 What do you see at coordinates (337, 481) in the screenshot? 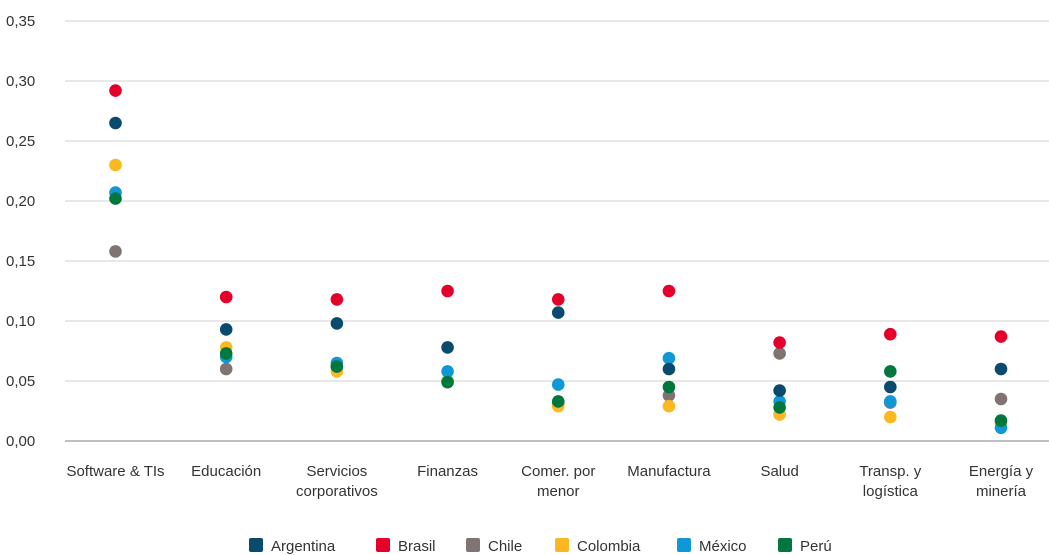
I see `x-category-label: Servicios corporativos` at bounding box center [337, 481].